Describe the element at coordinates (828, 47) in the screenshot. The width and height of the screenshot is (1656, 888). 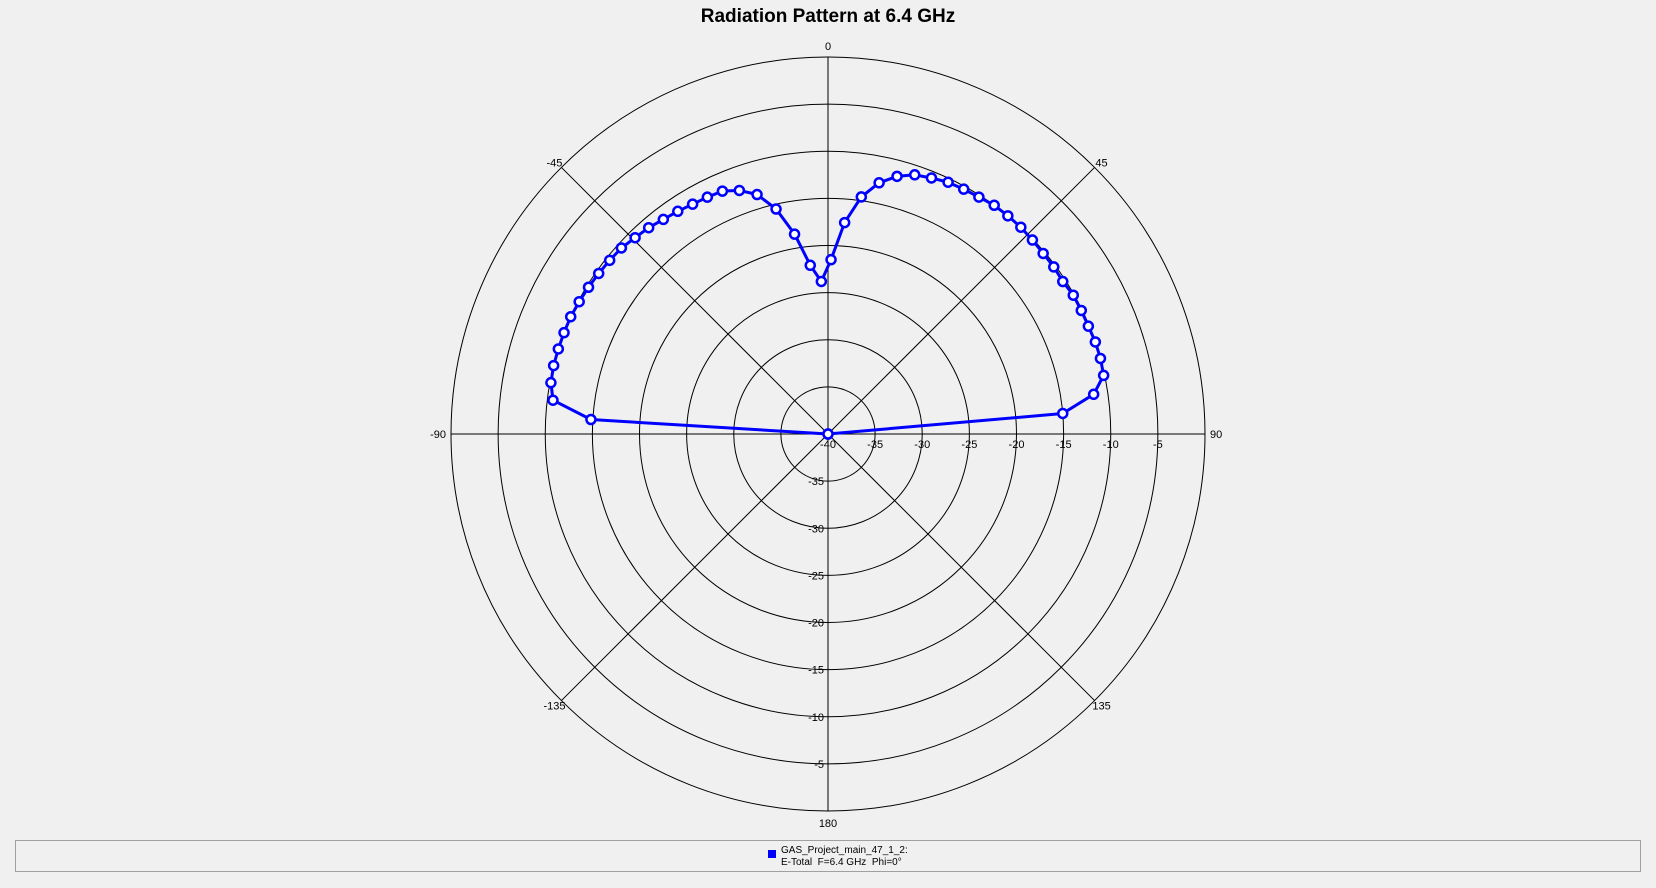
I see `angle-tick-label: 0` at that location.